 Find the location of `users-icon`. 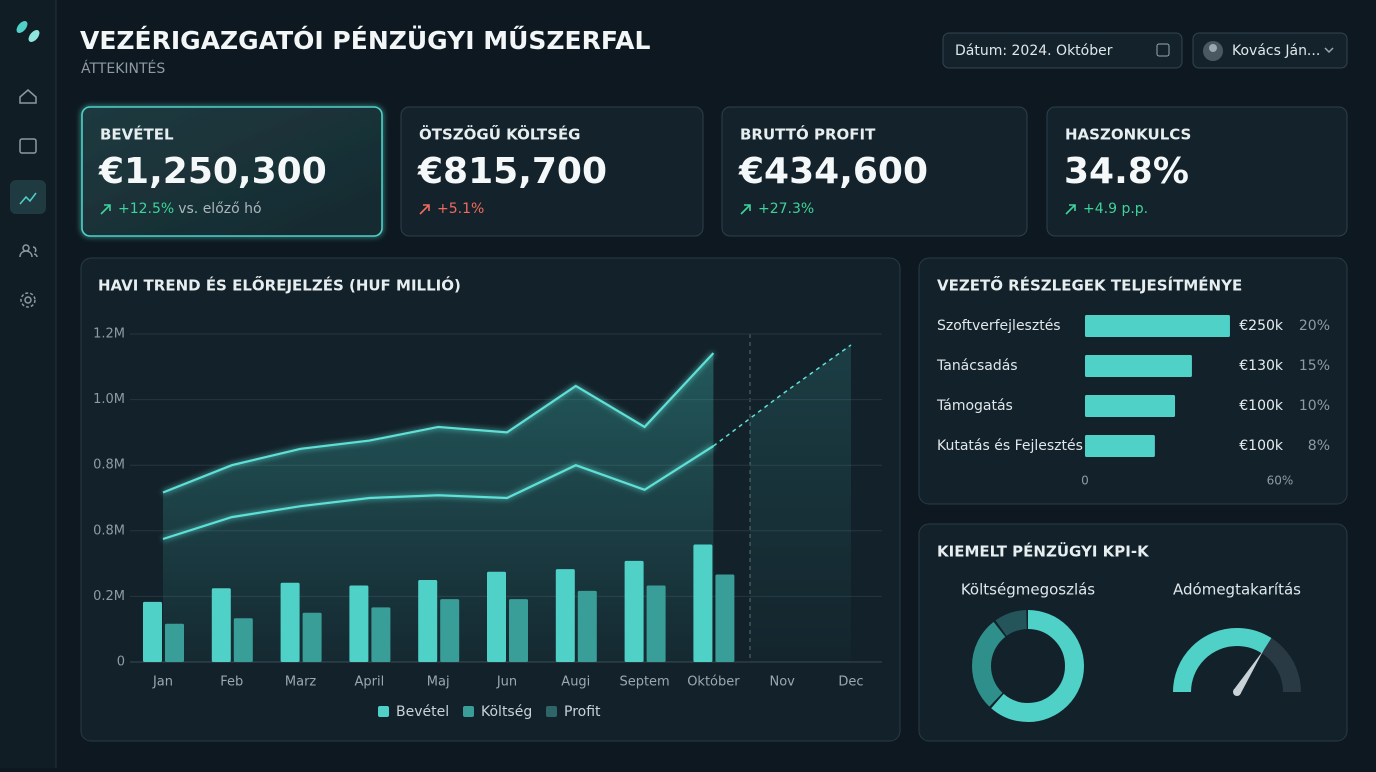

users-icon is located at coordinates (28, 251).